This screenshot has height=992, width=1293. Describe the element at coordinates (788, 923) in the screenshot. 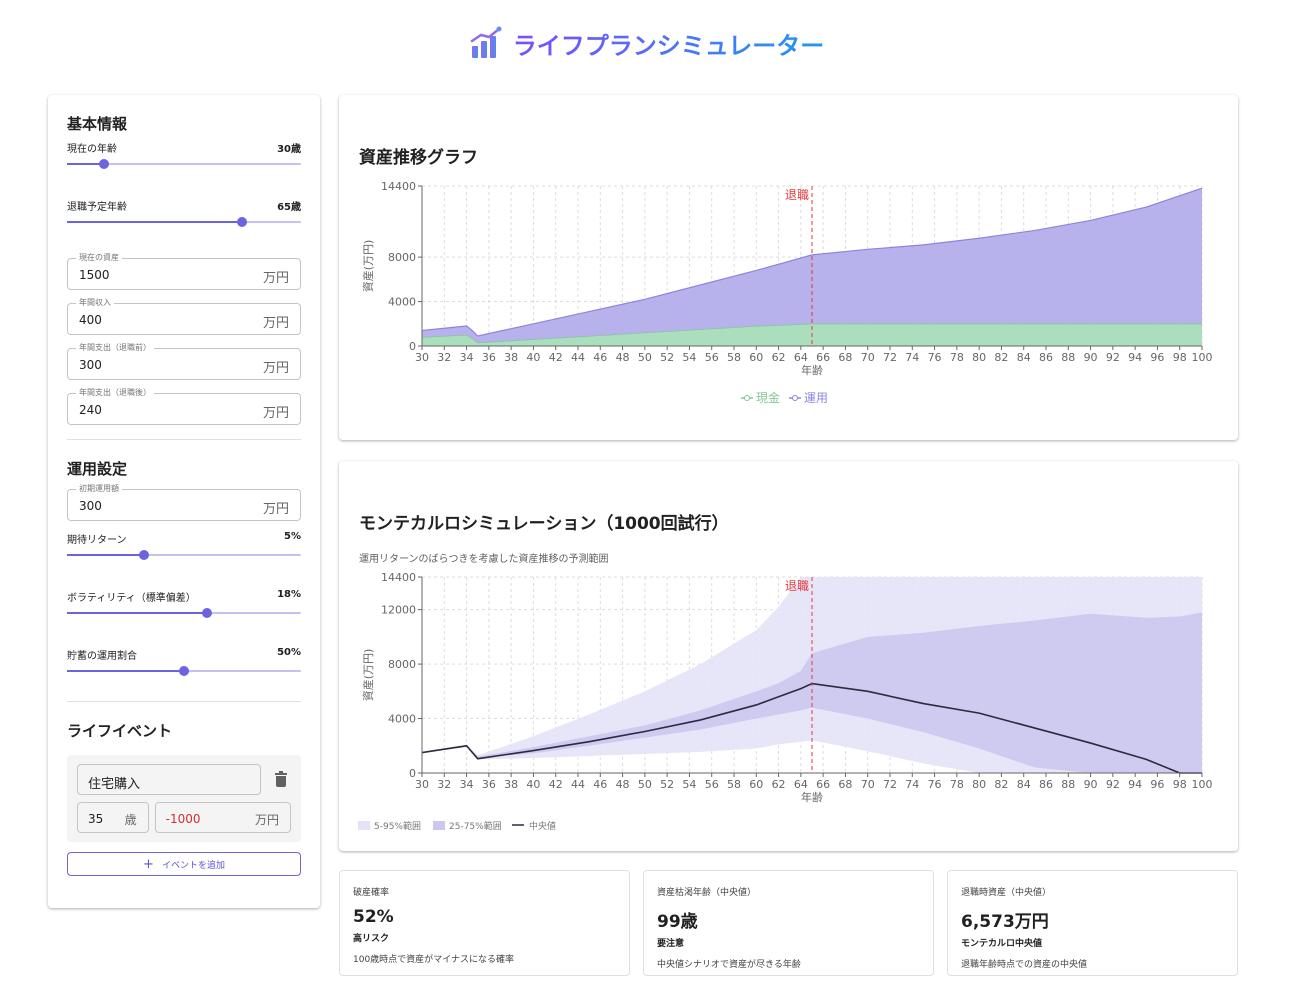

I see `stat-card-depletion-age: 資産枯渇年齢（中央値） 99歳 要注意 中央値シナリオで資産が尽きる年齢` at that location.